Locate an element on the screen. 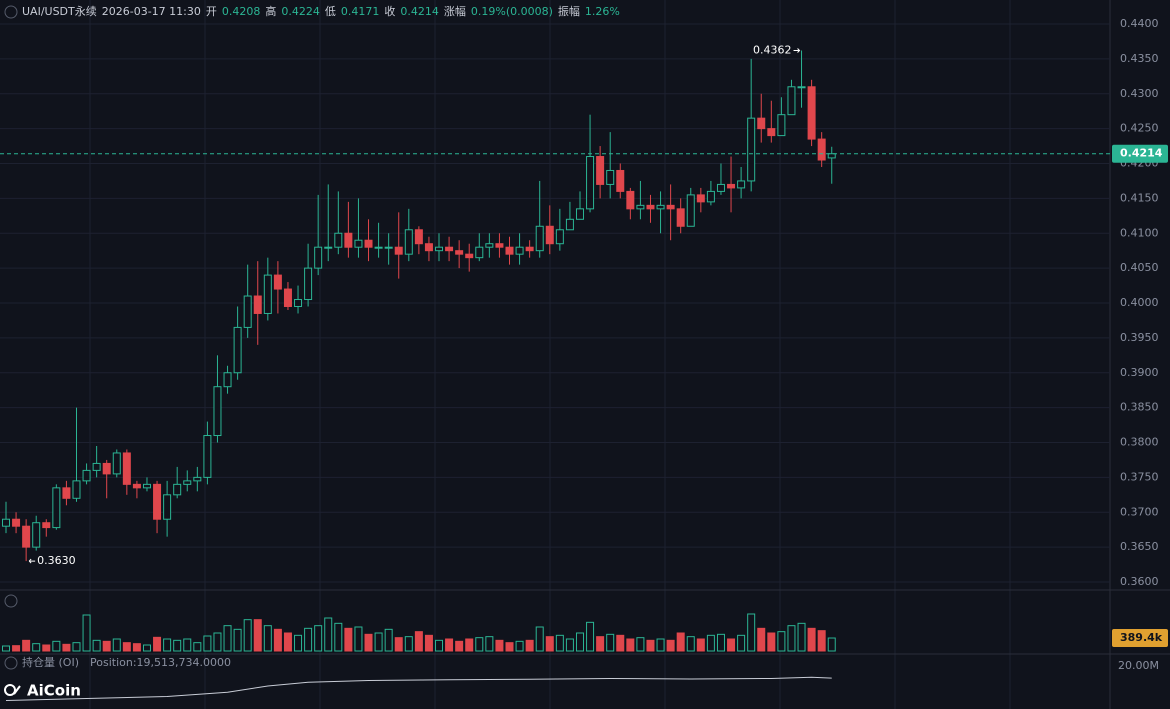 The height and width of the screenshot is (709, 1170). max-label: 0.4362 is located at coordinates (772, 50).